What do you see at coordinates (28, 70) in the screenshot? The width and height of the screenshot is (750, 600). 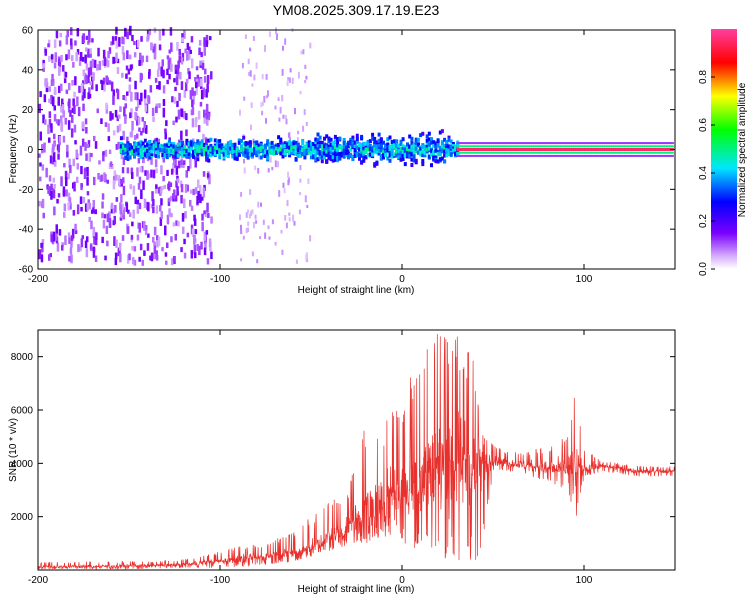 I see `spectrogram-y-tick-label: 40` at bounding box center [28, 70].